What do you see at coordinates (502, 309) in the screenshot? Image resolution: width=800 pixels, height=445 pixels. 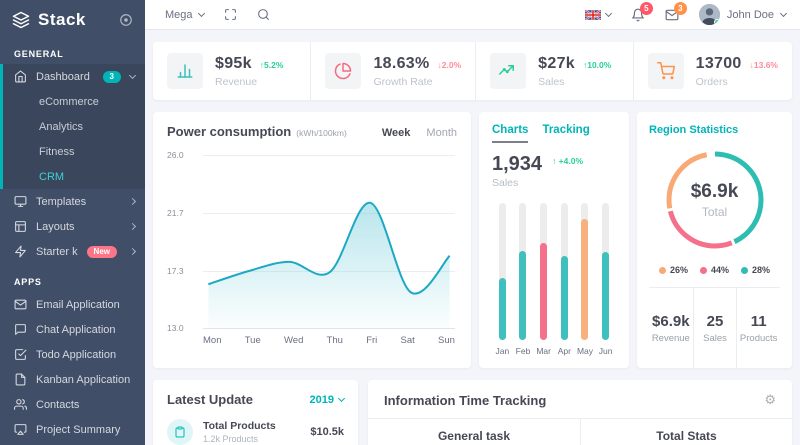 I see `bar-jan` at bounding box center [502, 309].